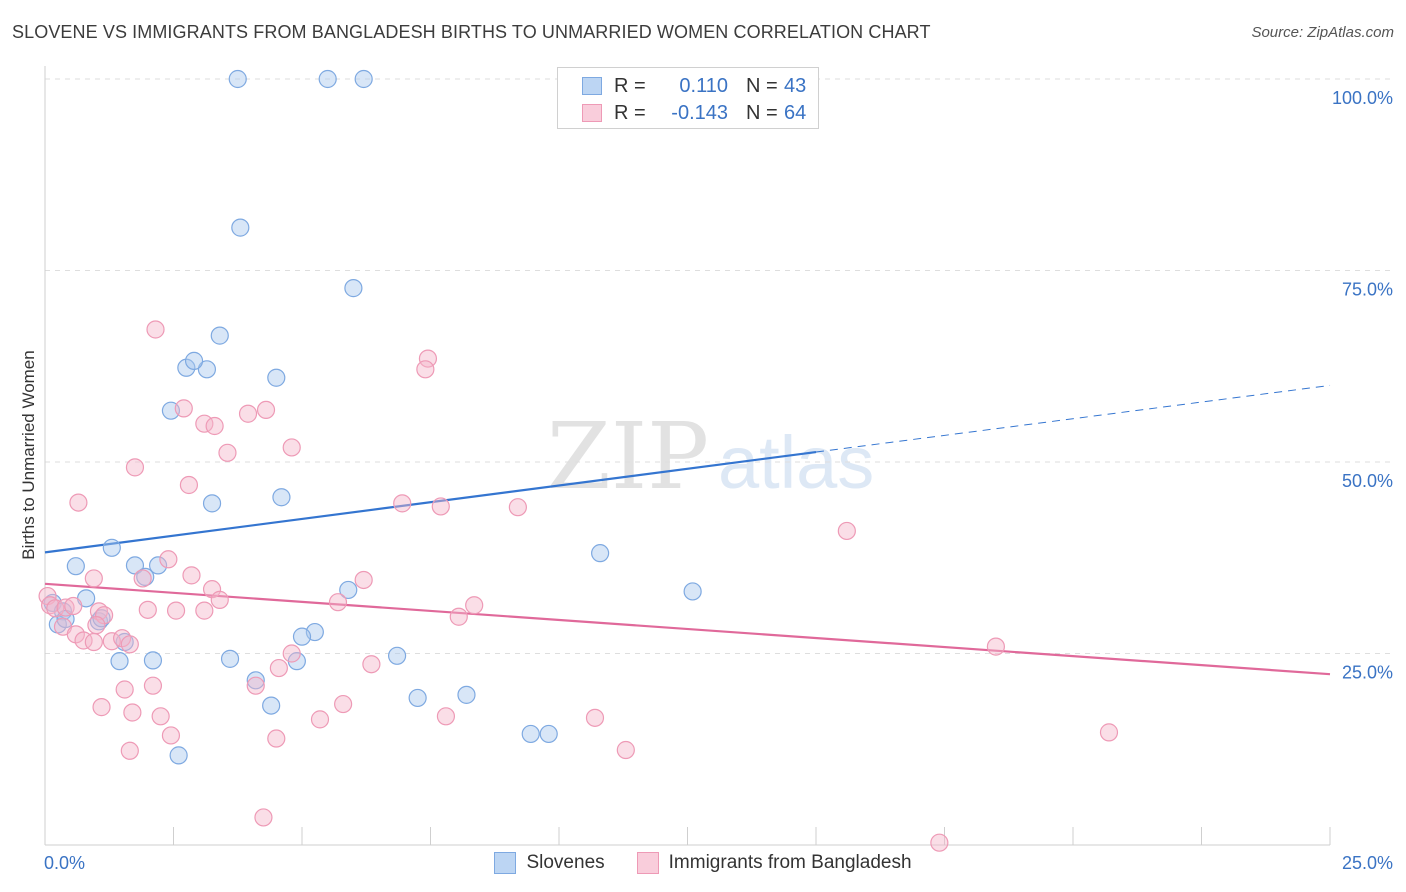 Image resolution: width=1406 pixels, height=892 pixels. Describe the element at coordinates (703, 85) in the screenshot. I see `r-value: 0.110` at that location.